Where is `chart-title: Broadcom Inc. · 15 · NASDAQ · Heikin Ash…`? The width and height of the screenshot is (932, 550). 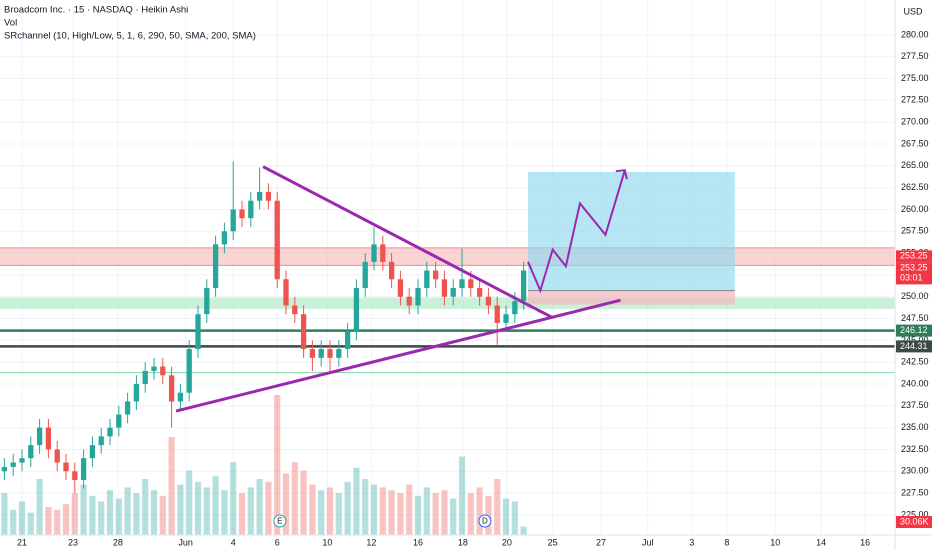 chart-title: Broadcom Inc. · 15 · NASDAQ · Heikin Ash… is located at coordinates (96, 10).